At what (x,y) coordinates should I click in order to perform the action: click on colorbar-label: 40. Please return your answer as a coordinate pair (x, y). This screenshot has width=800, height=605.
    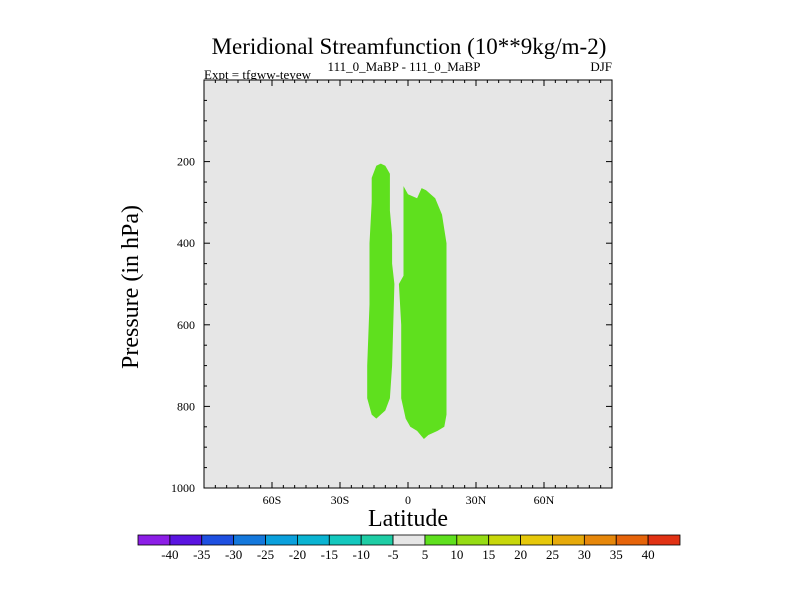
    Looking at the image, I should click on (648, 554).